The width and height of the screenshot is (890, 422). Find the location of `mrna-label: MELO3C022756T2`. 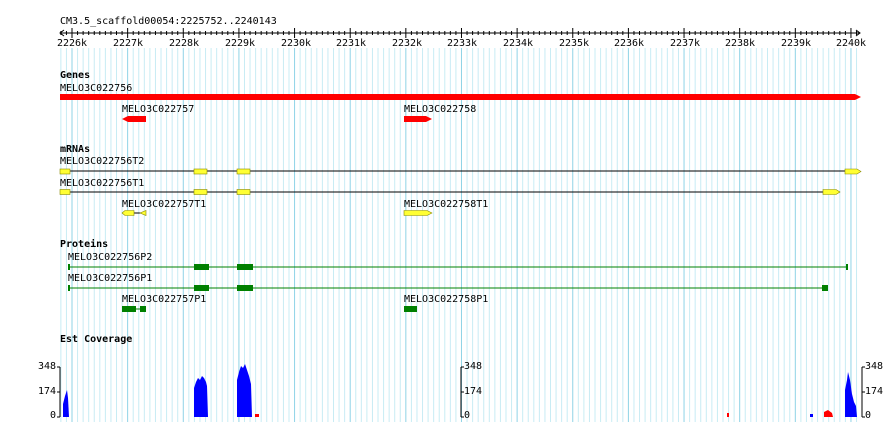

mrna-label: MELO3C022756T2 is located at coordinates (102, 161).